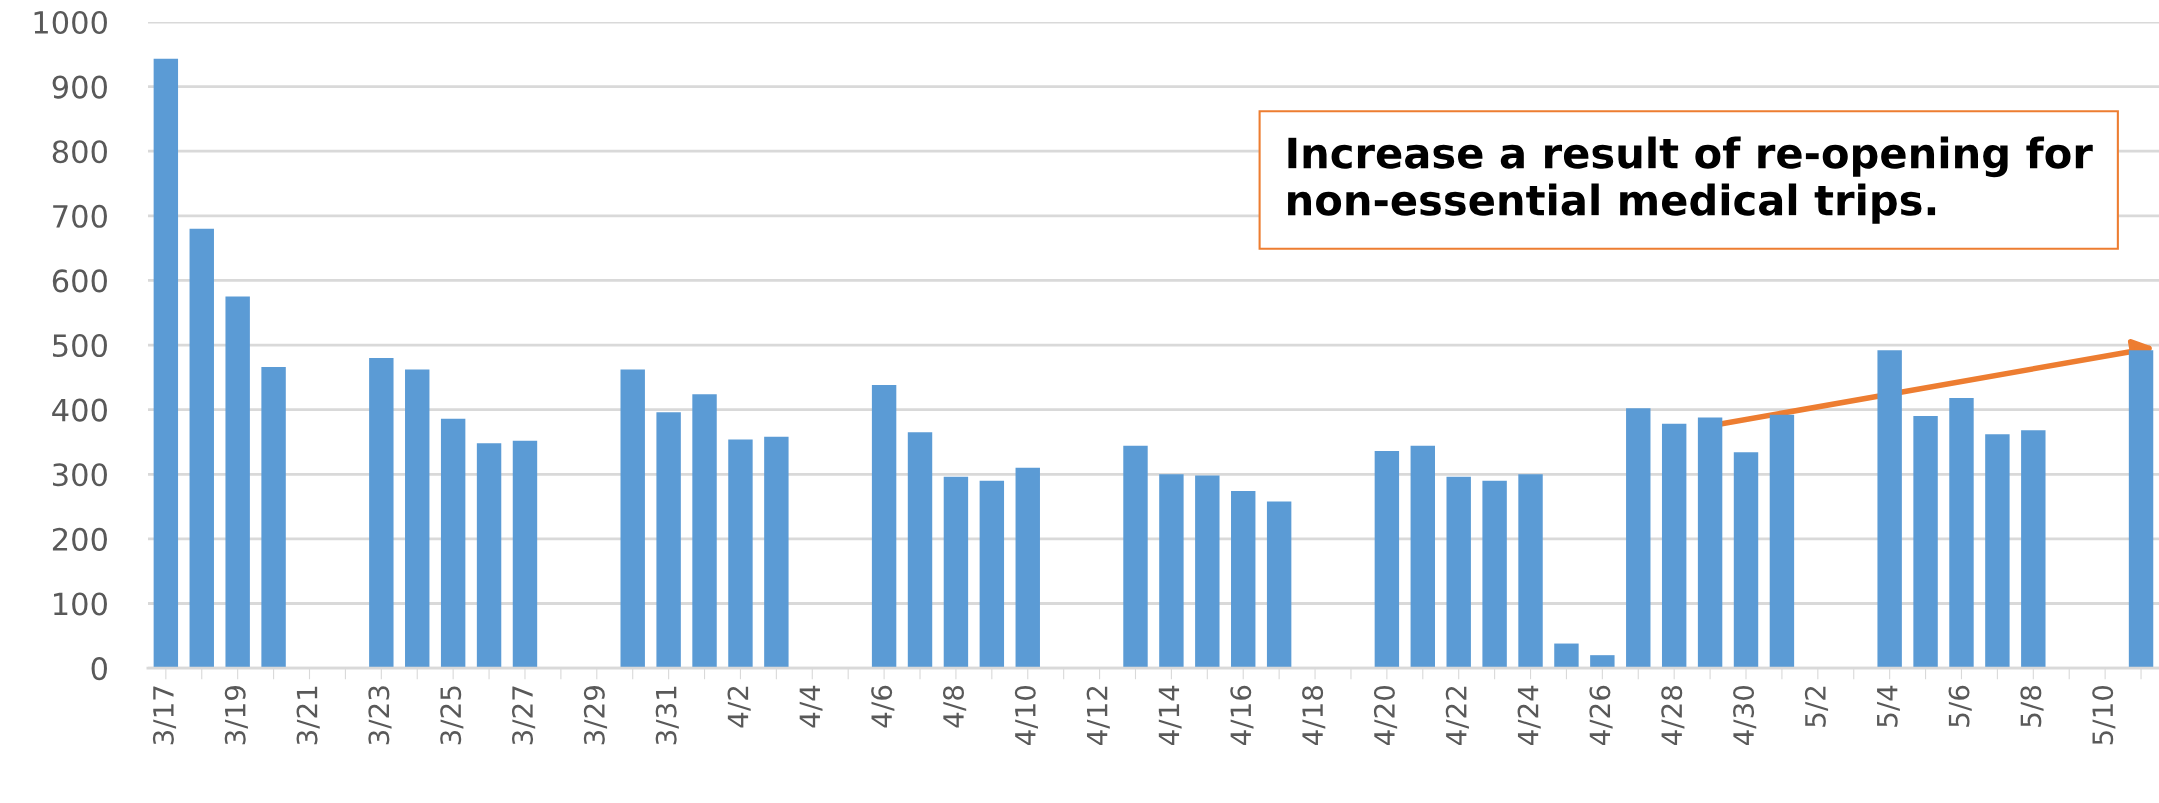  Describe the element at coordinates (1457, 716) in the screenshot. I see `x-tick-label: 4/22` at that location.